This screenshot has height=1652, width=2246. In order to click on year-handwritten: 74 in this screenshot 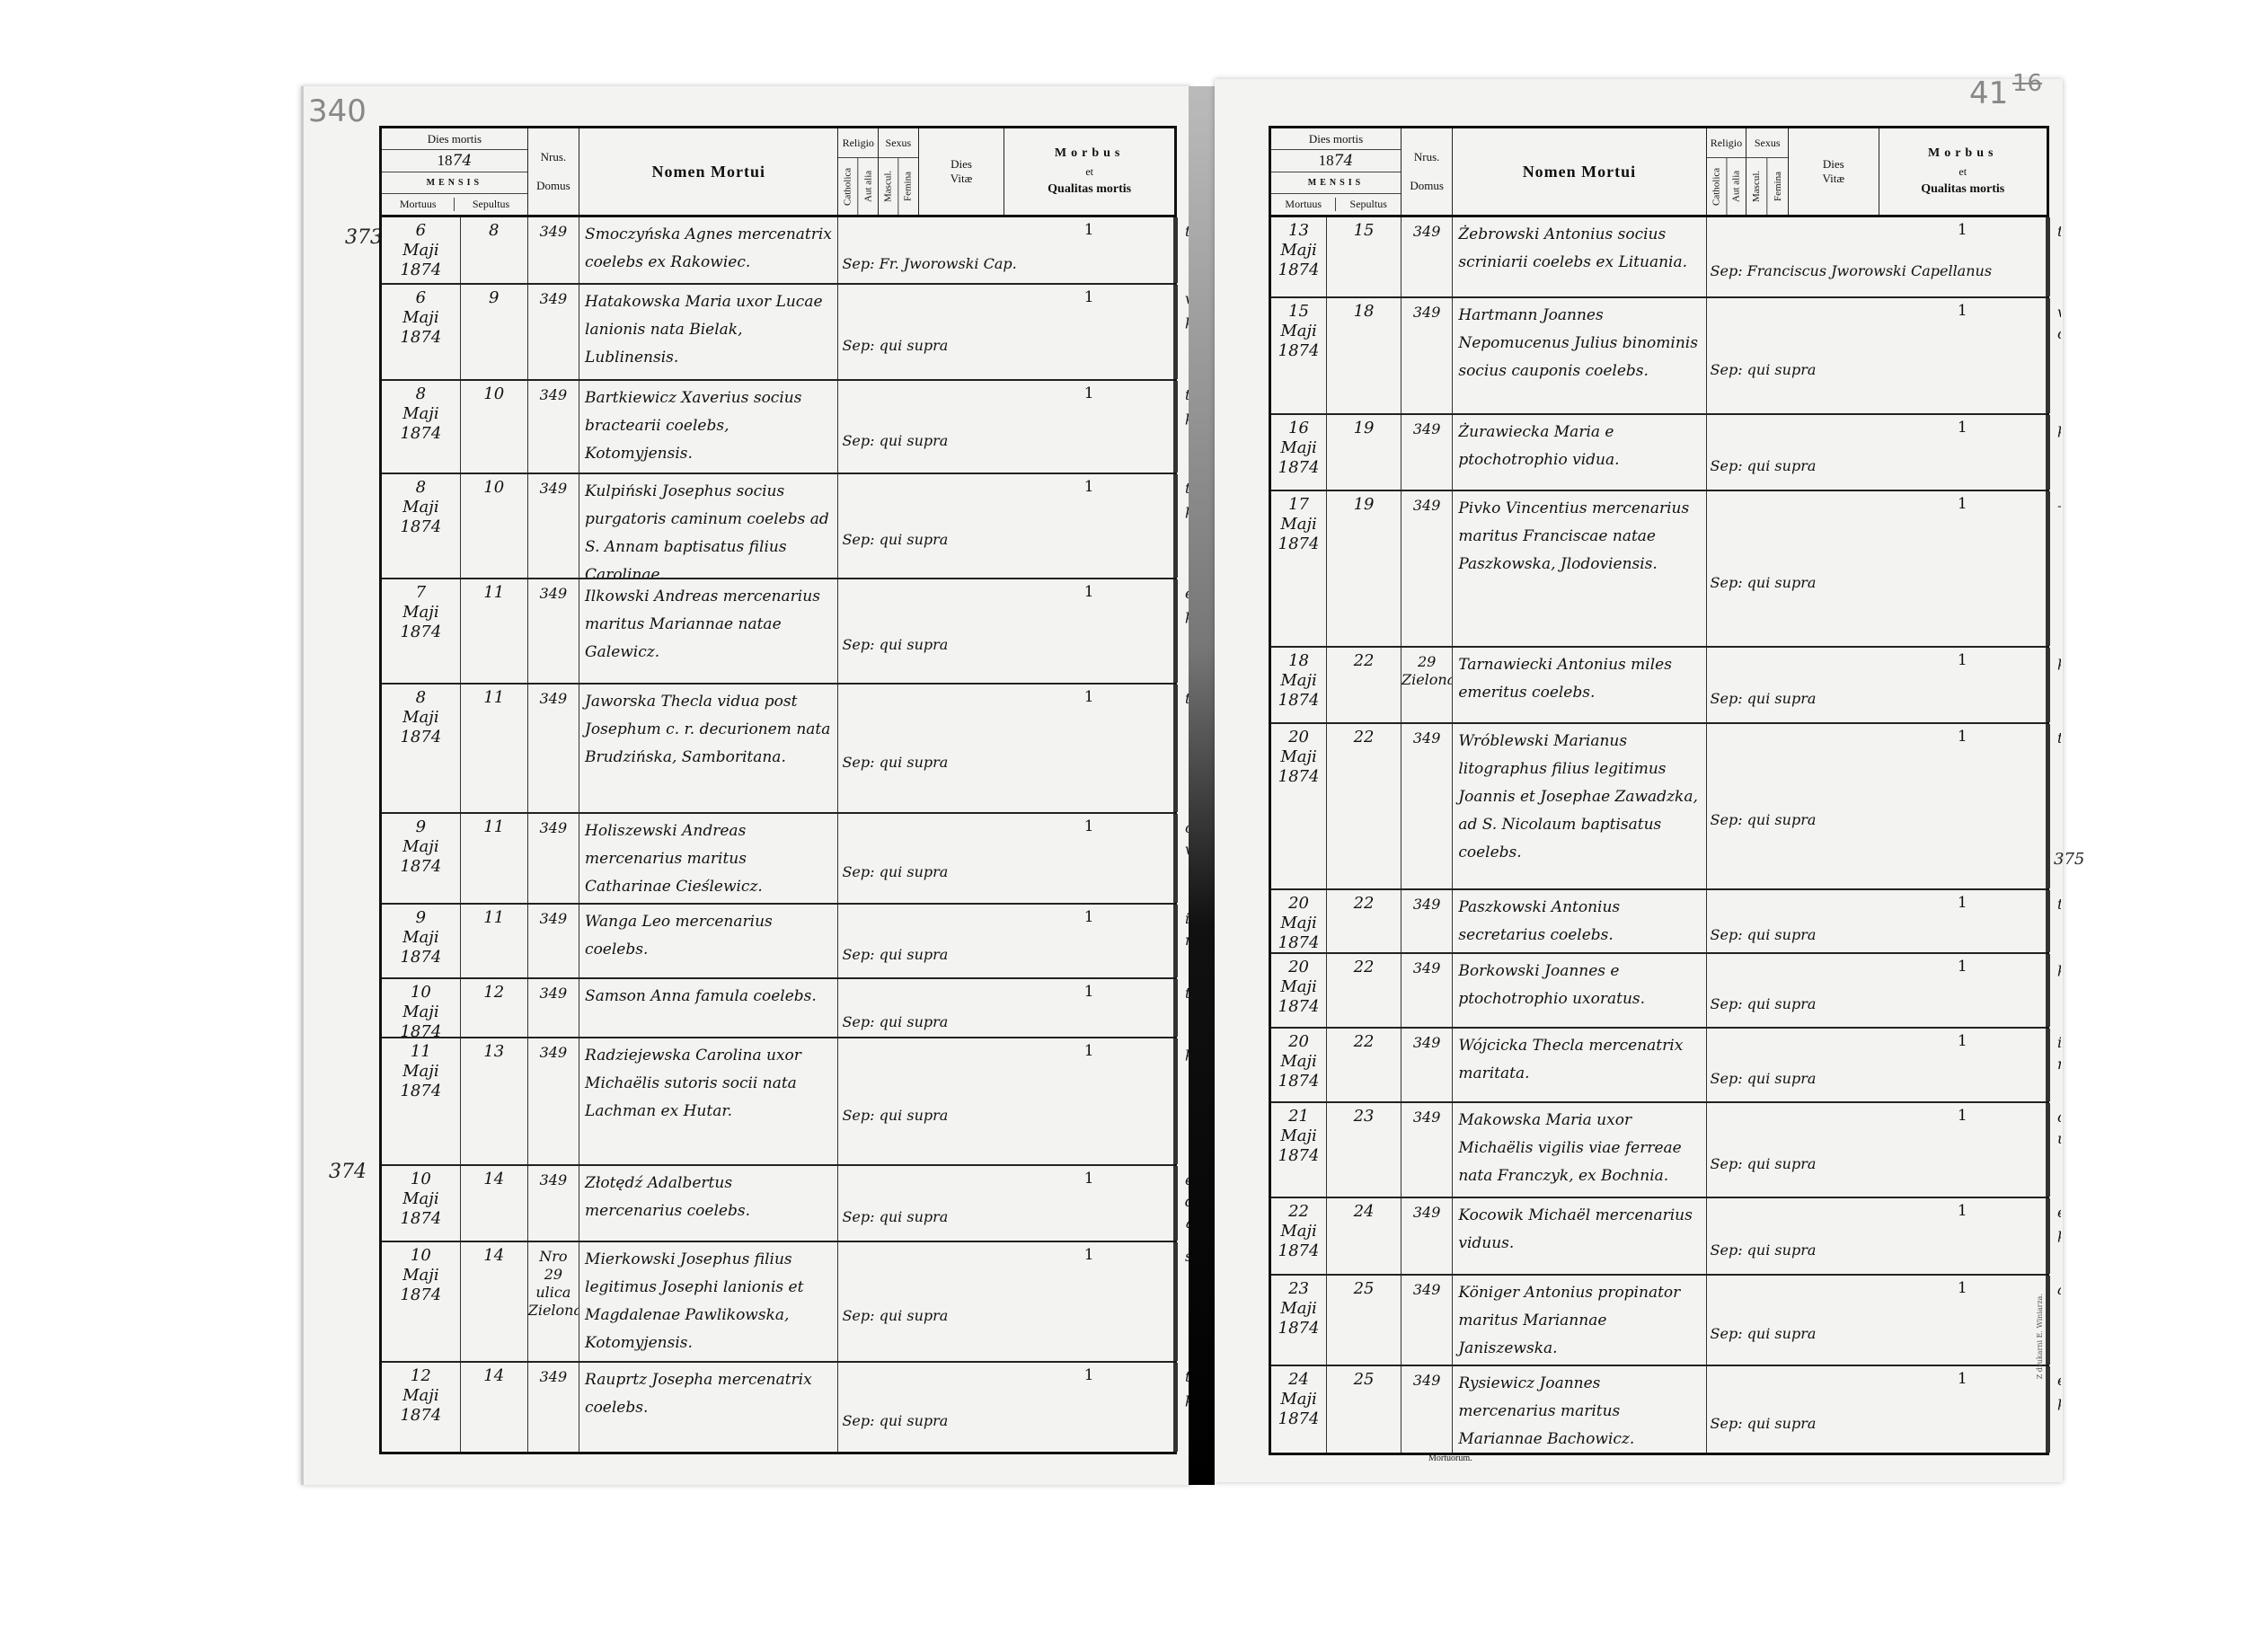, I will do `click(1343, 160)`.